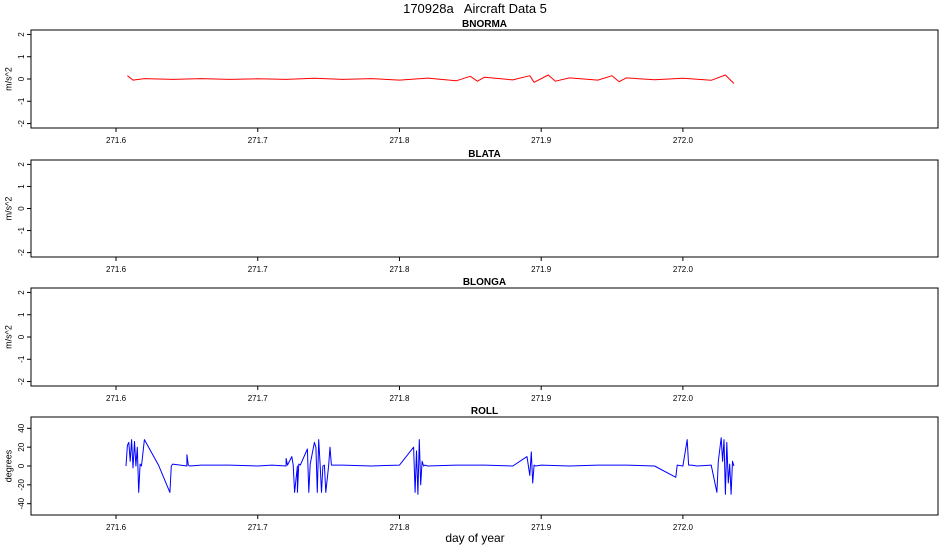  I want to click on bnorma-x-tick-label: 271.7, so click(258, 140).